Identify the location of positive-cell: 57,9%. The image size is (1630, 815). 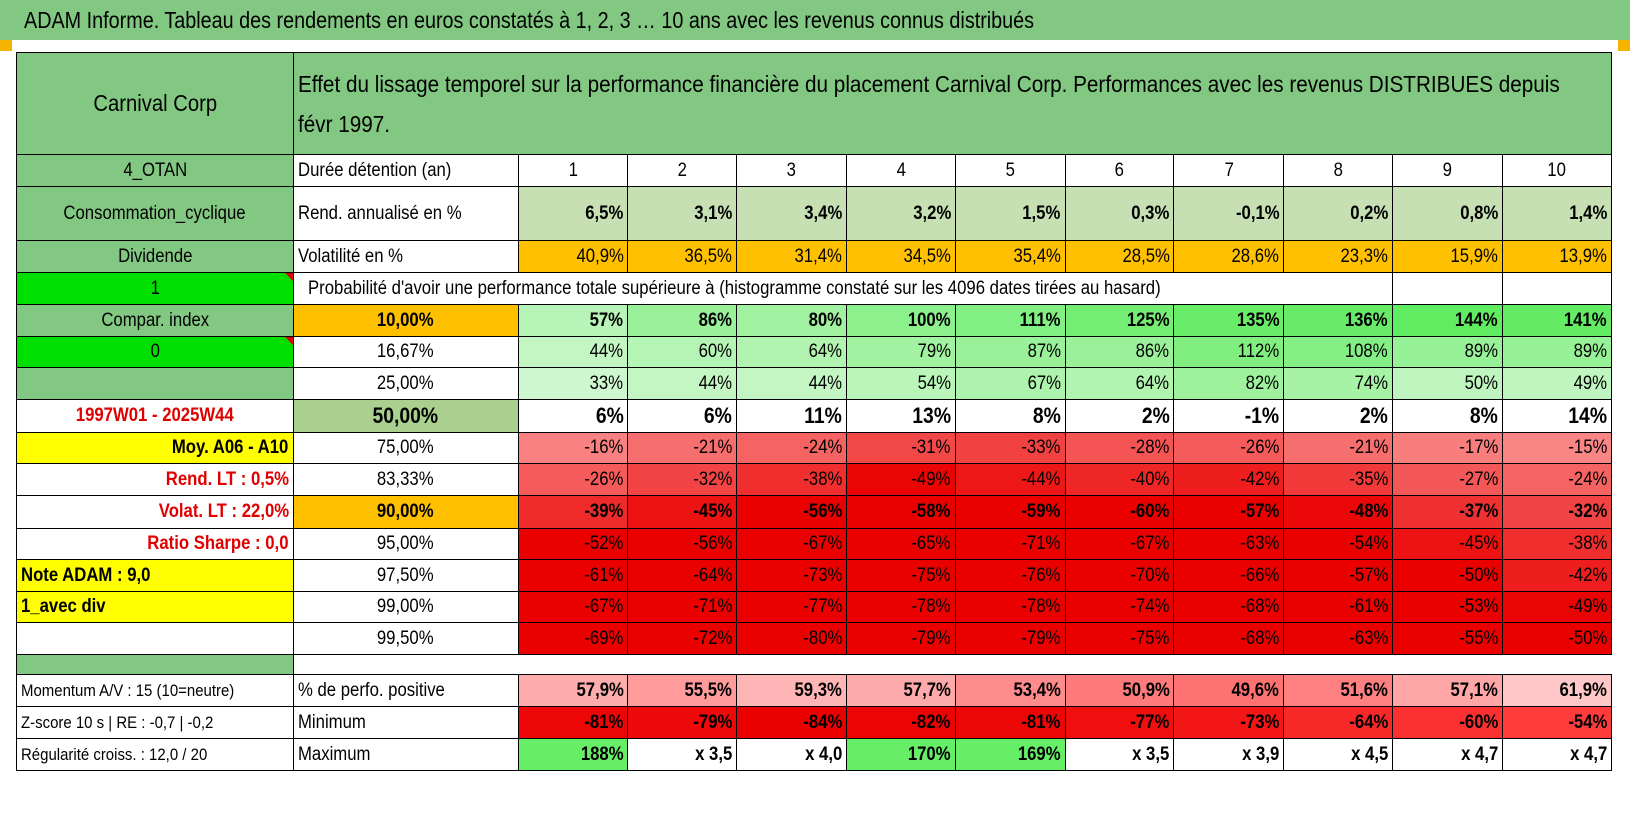
(573, 690).